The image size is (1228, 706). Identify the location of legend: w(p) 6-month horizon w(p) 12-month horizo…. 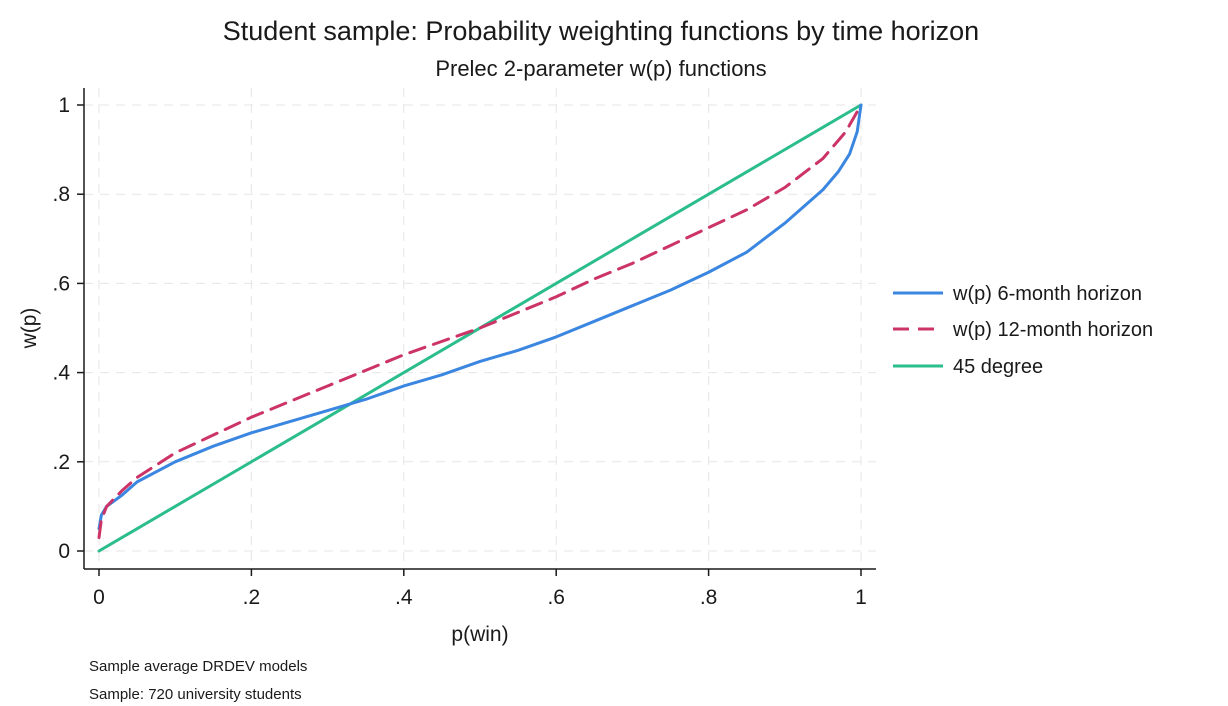
(1023, 330).